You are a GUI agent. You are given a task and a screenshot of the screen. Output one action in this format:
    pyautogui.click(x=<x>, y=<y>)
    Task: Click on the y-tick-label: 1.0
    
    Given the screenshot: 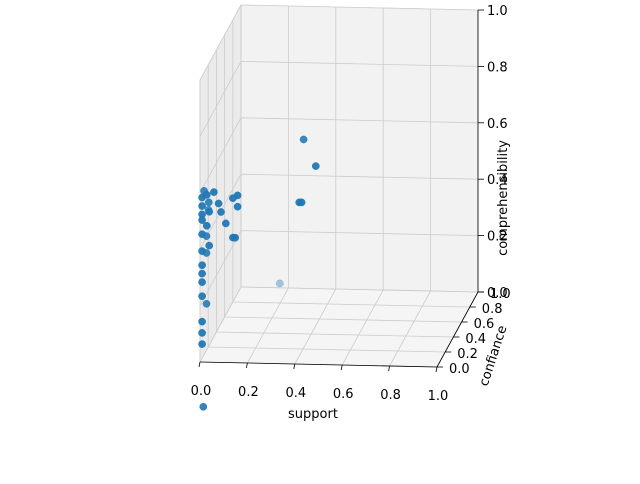 What is the action you would take?
    pyautogui.click(x=500, y=294)
    